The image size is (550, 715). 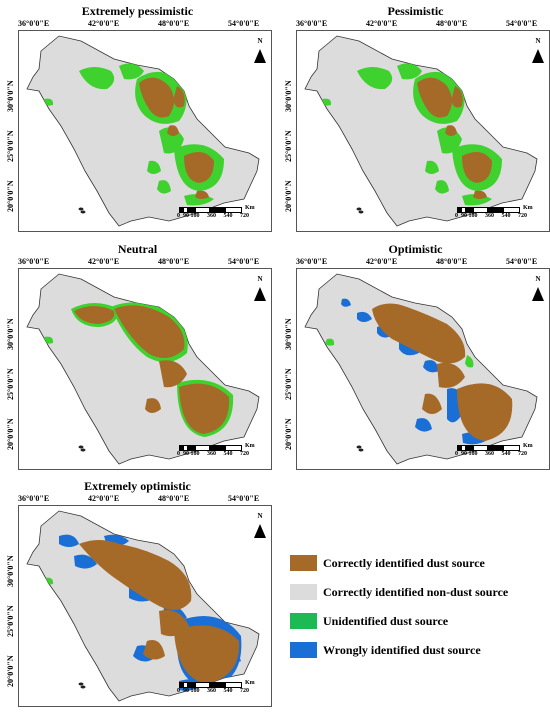 What do you see at coordinates (402, 650) in the screenshot?
I see `legend-label: Wrongly identified dust source` at bounding box center [402, 650].